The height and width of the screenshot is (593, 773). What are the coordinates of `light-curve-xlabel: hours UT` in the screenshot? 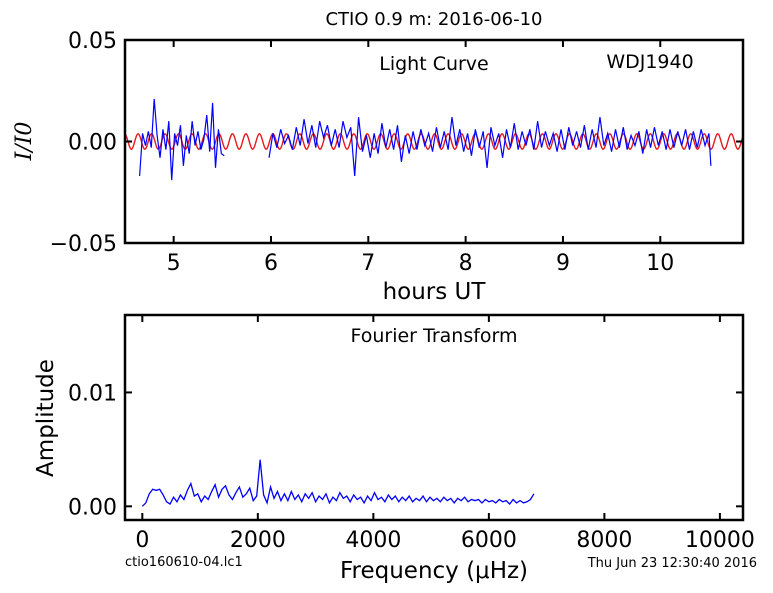 It's located at (435, 292).